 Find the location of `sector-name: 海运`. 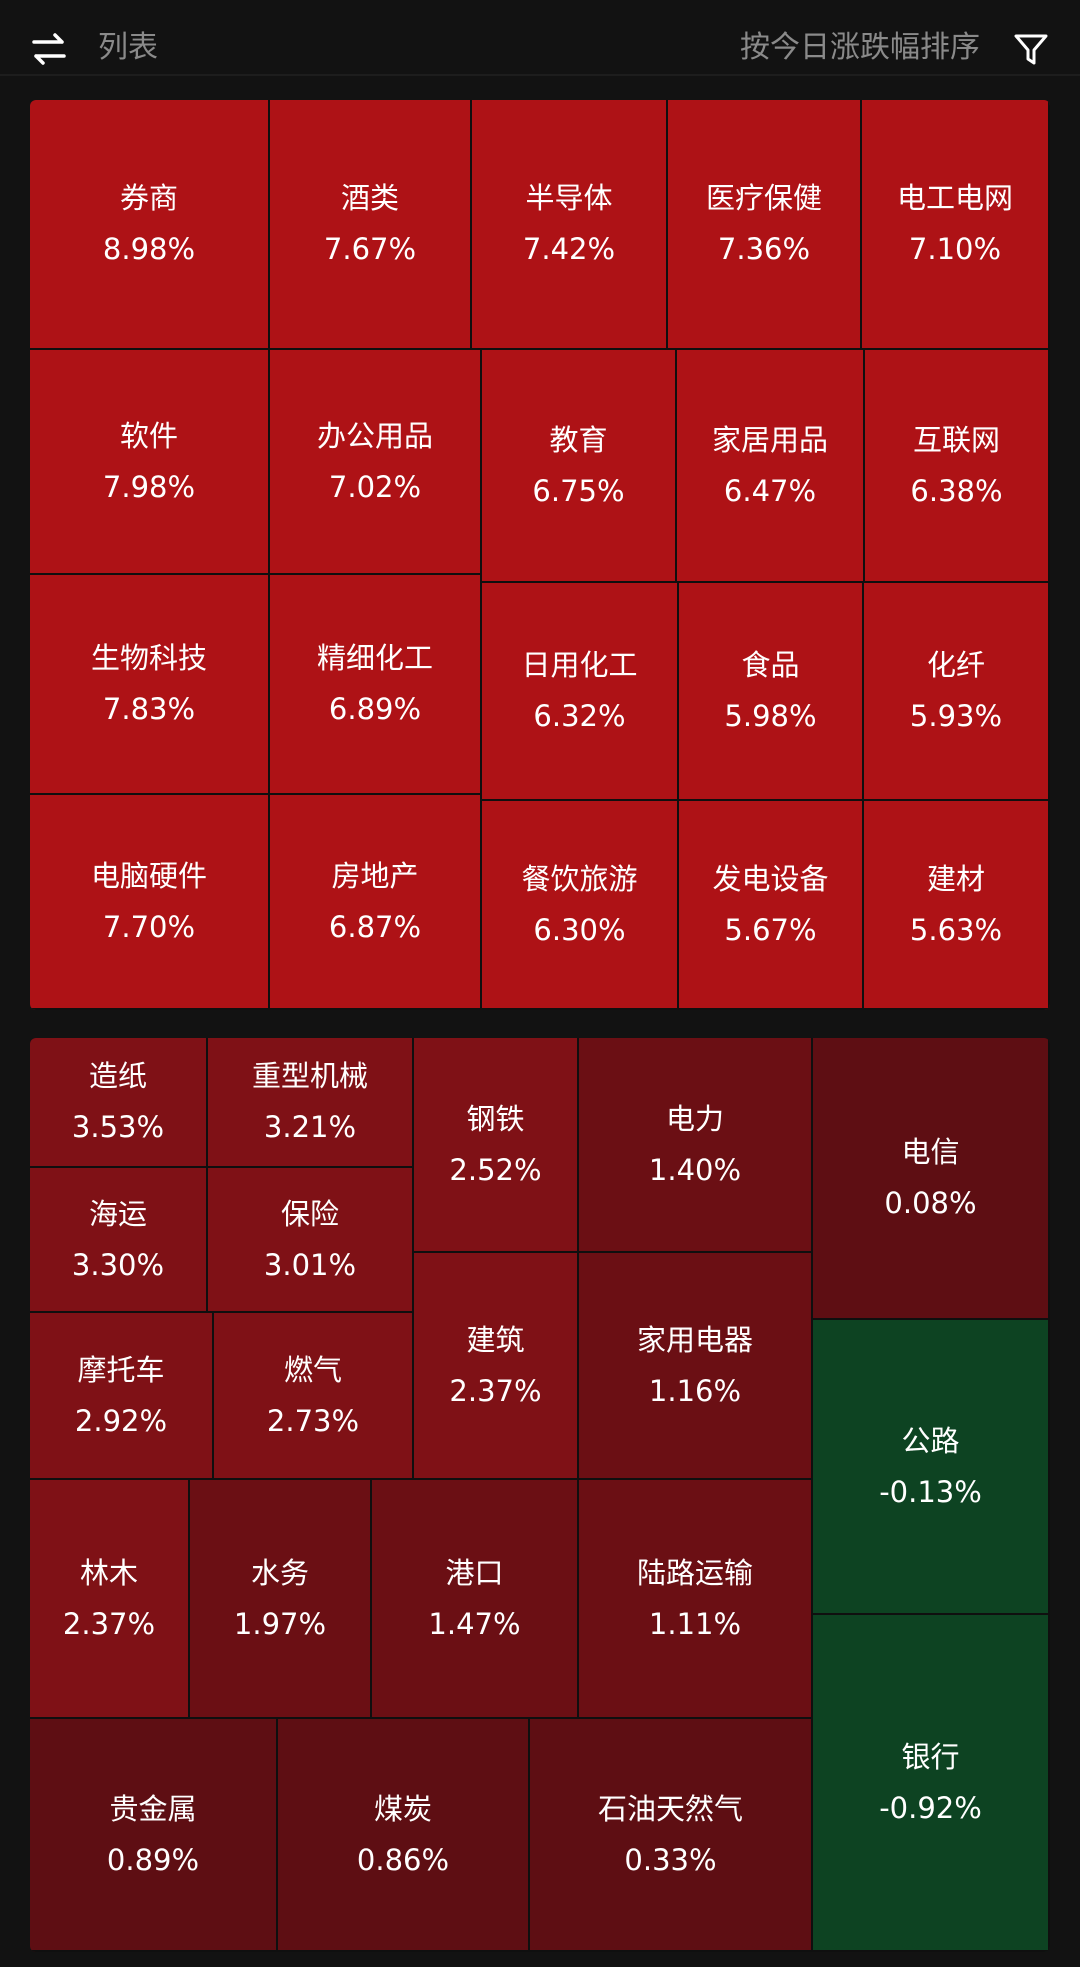

sector-name: 海运 is located at coordinates (117, 1213).